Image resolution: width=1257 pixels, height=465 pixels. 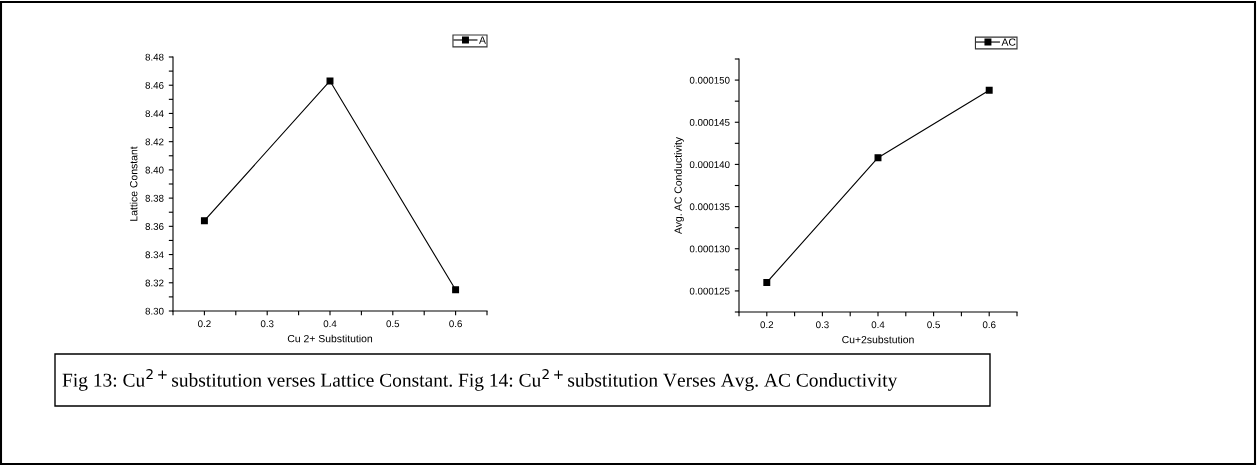 I want to click on x-axis-title: Cu+2substution, so click(x=878, y=339).